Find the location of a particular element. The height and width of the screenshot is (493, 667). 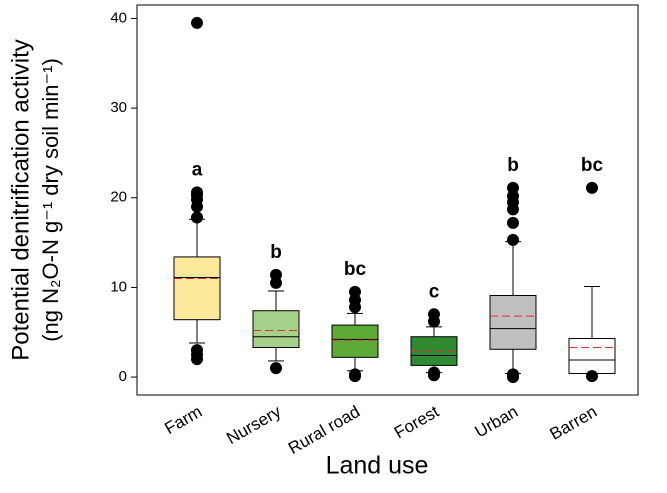

x-axis-title: Land use is located at coordinates (377, 466).